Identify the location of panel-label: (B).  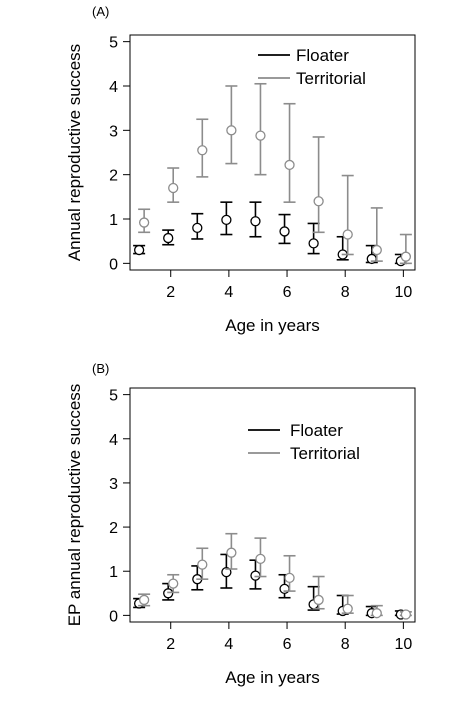
(100, 368).